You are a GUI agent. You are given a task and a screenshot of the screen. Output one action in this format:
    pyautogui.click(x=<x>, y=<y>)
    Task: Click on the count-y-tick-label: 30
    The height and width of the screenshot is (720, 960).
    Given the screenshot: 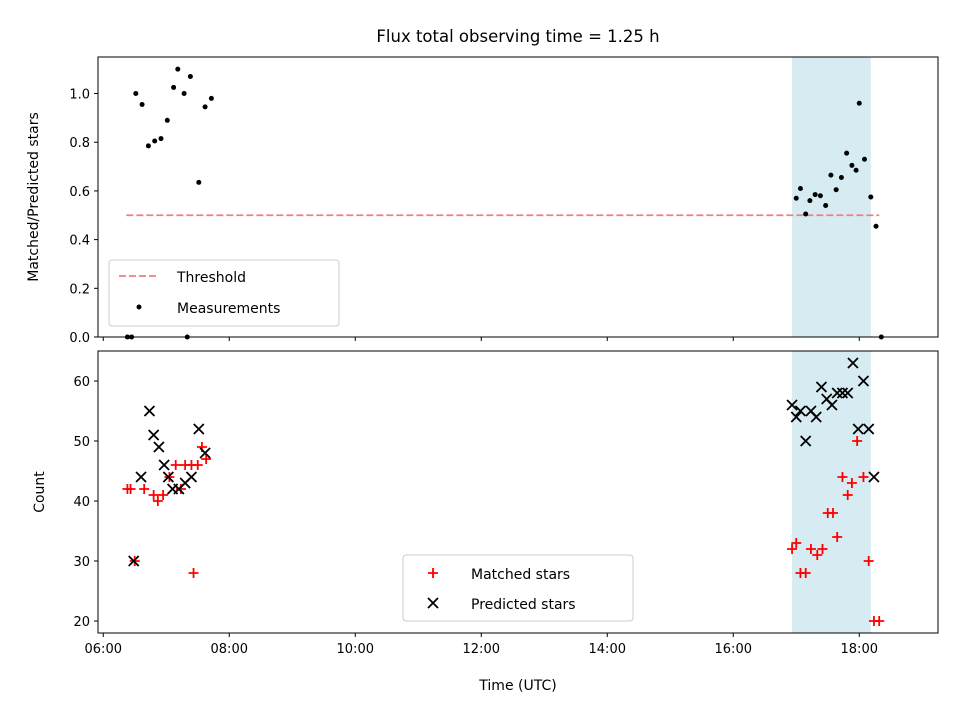 What is the action you would take?
    pyautogui.click(x=81, y=562)
    